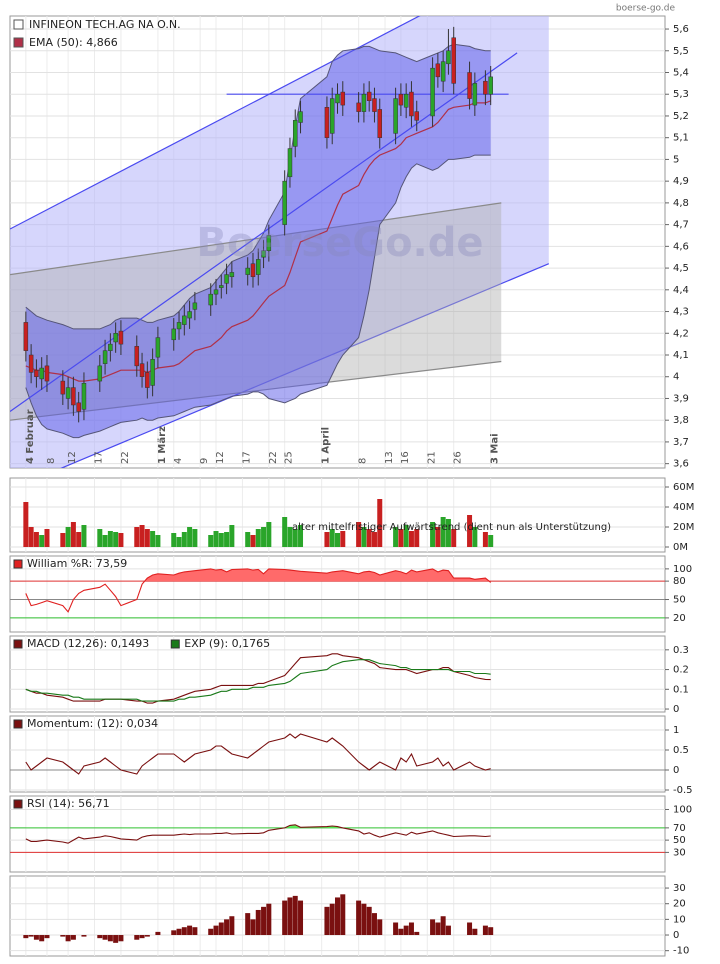 The height and width of the screenshot is (964, 720). What do you see at coordinates (683, 487) in the screenshot?
I see `y-tick-label: 60M` at bounding box center [683, 487].